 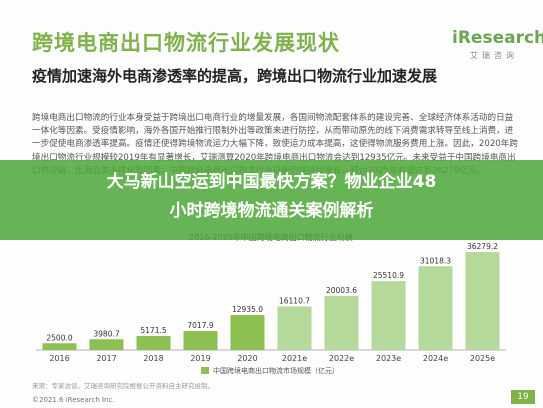 What do you see at coordinates (205, 370) in the screenshot?
I see `legend-swatch` at bounding box center [205, 370].